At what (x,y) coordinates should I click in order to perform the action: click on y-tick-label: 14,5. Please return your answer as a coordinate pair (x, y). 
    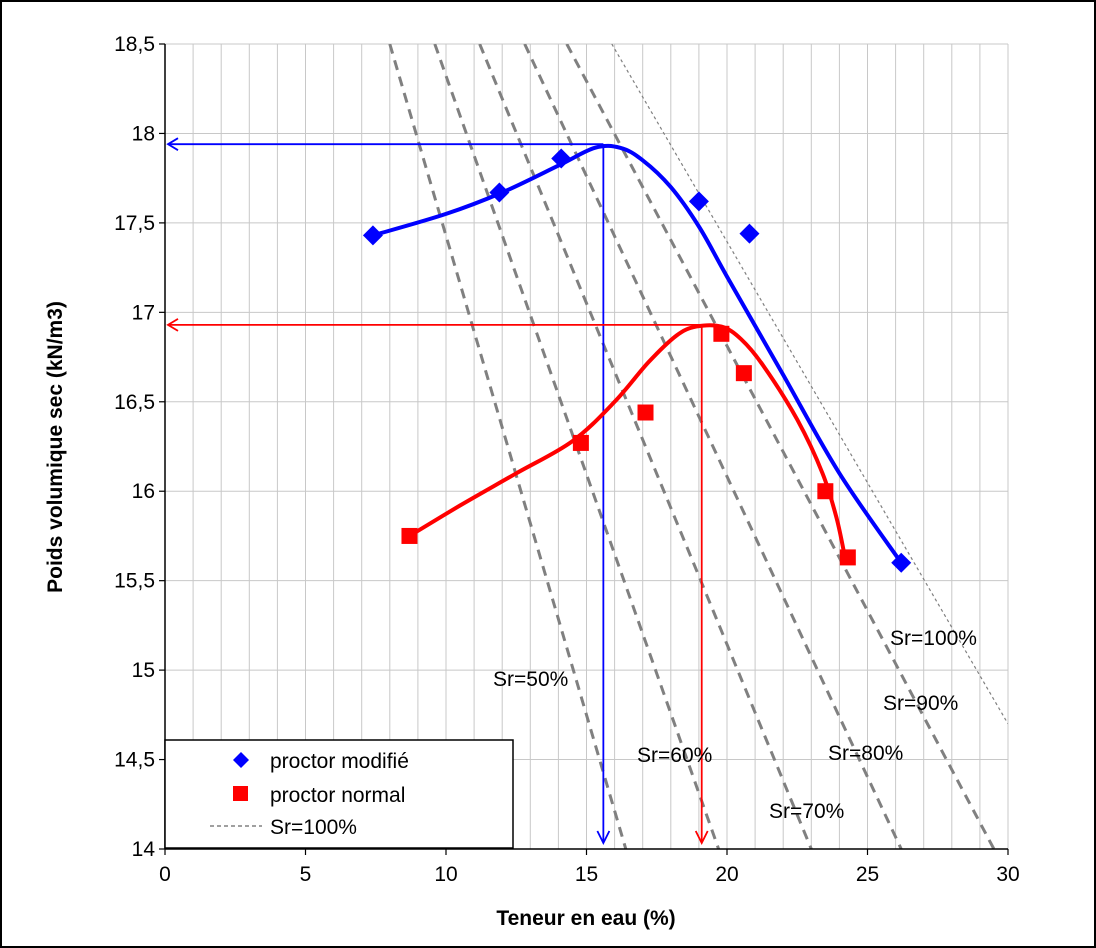
    Looking at the image, I should click on (134, 760).